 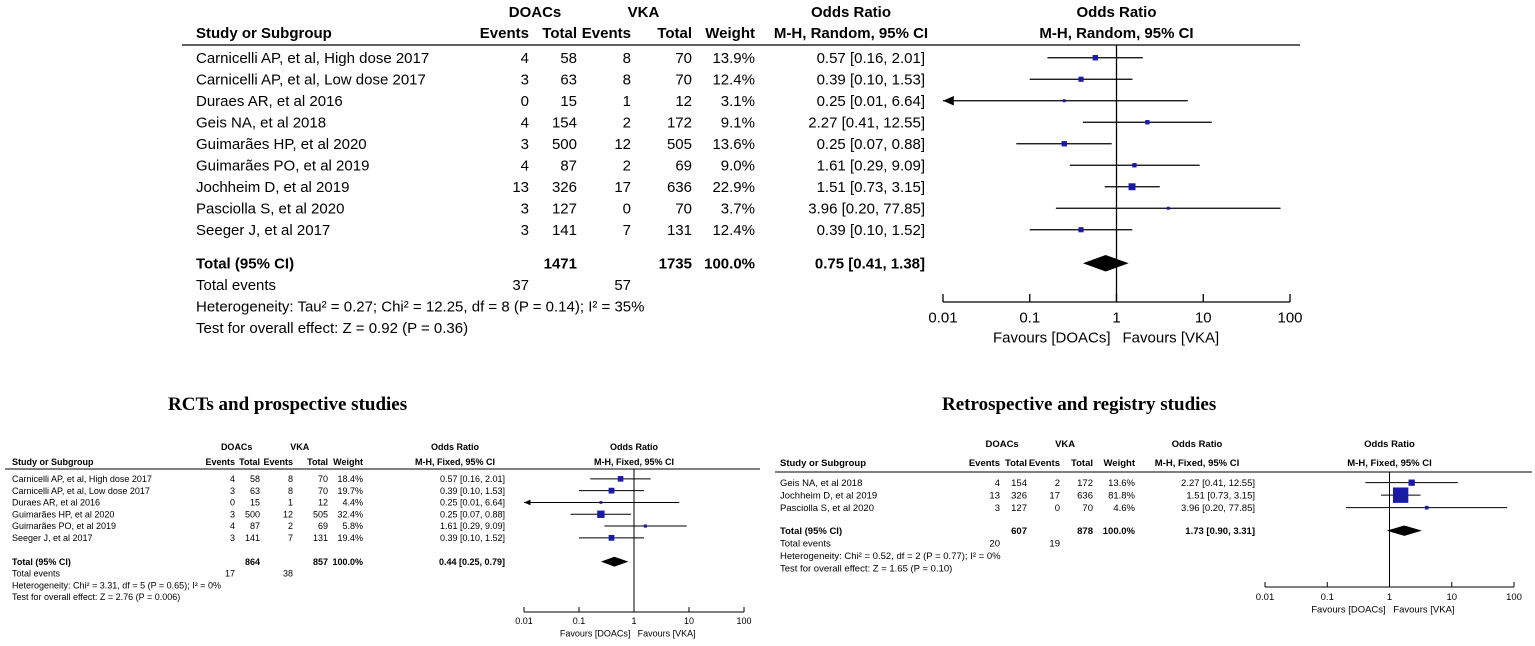 I want to click on header-study: Study or Subgroup, so click(x=53, y=462).